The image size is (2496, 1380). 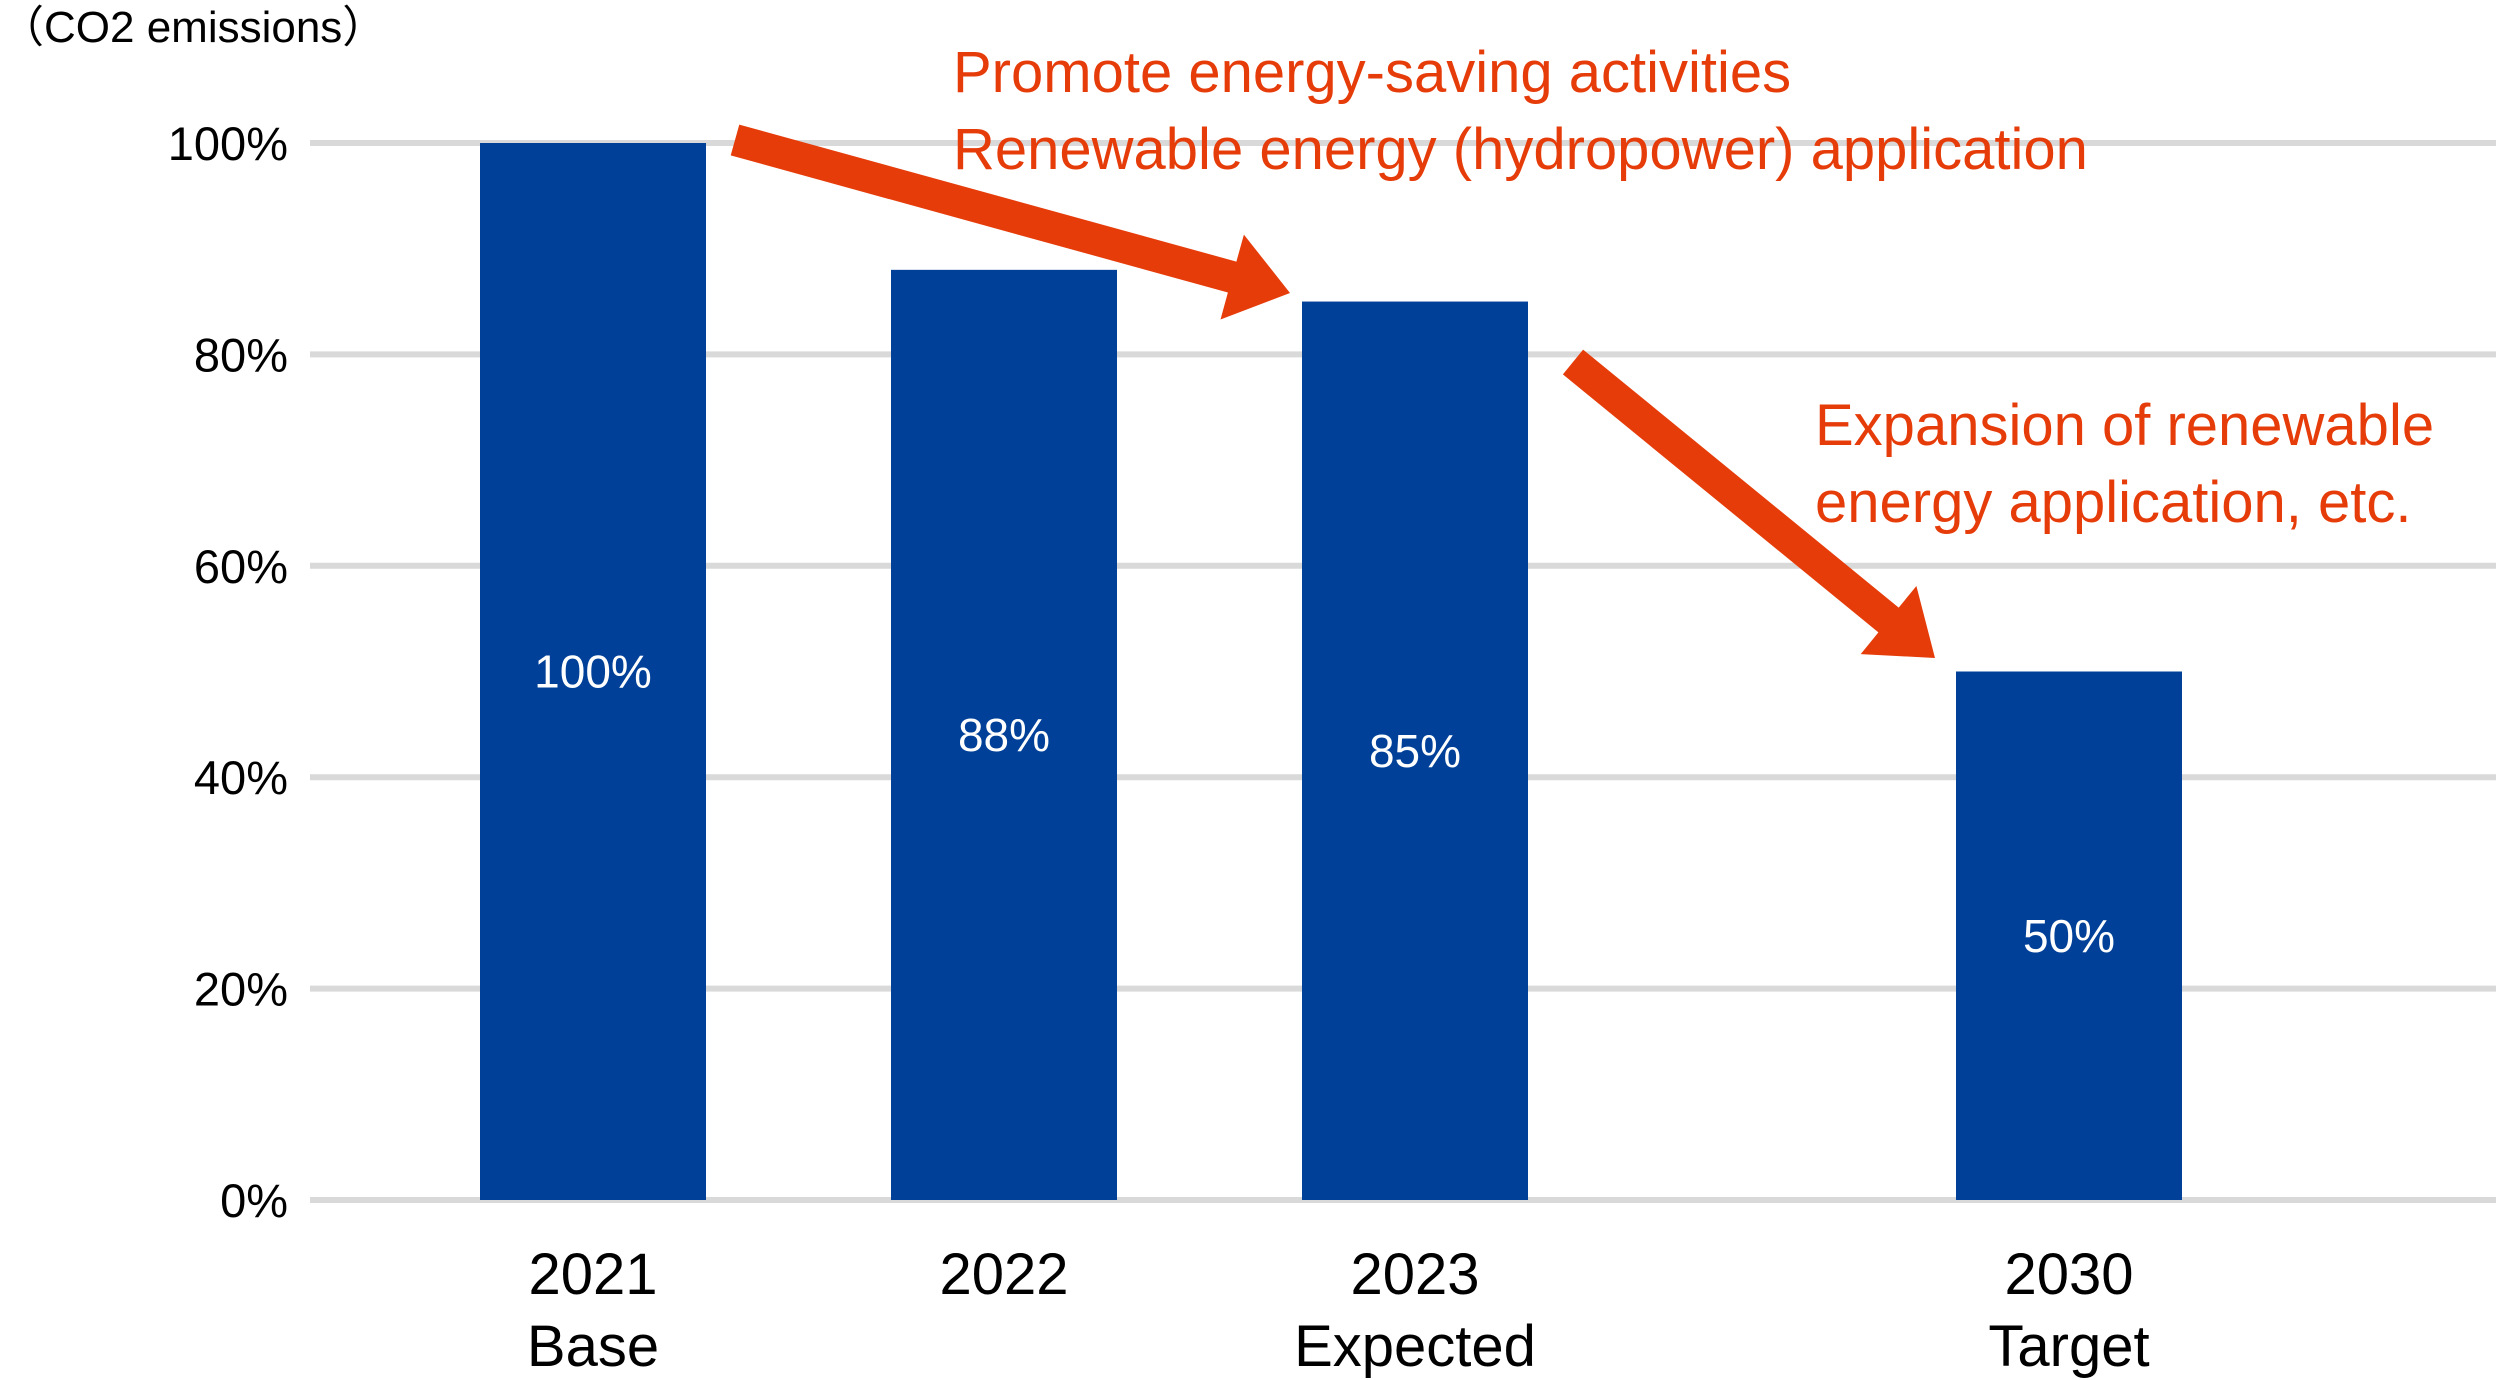 What do you see at coordinates (1338, 1310) in the screenshot?
I see `x-axis-labels: 2021 Base 2022 2023 Expected 2030 Target` at bounding box center [1338, 1310].